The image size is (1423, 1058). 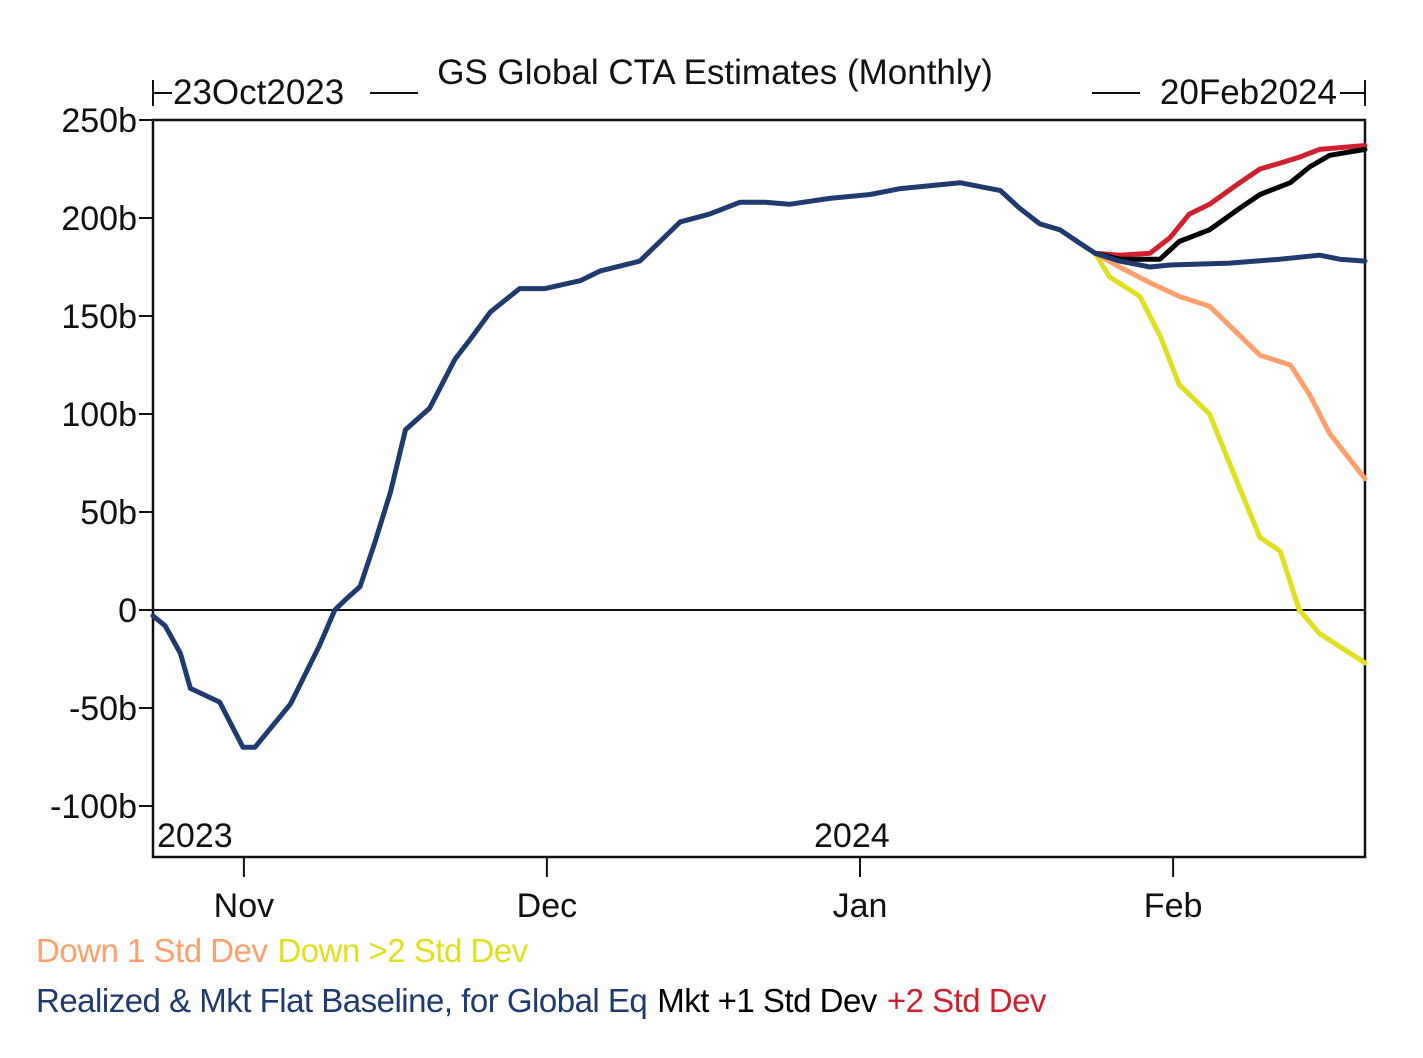 I want to click on legend-item-down-2-std-dev: Down >2 Std Dev, so click(x=402, y=950).